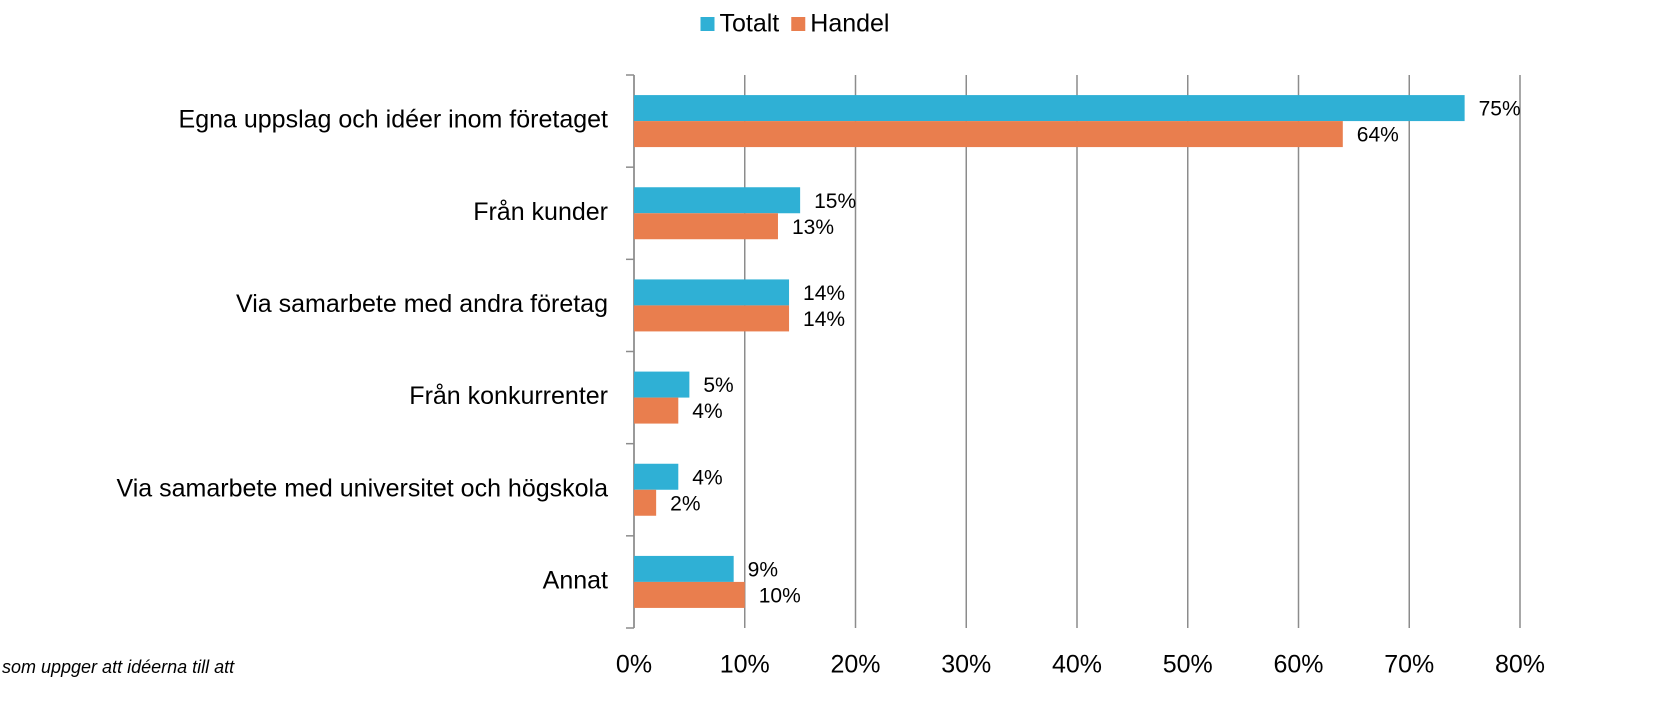 Image resolution: width=1654 pixels, height=713 pixels. I want to click on x-tick-label: 60%, so click(1298, 665).